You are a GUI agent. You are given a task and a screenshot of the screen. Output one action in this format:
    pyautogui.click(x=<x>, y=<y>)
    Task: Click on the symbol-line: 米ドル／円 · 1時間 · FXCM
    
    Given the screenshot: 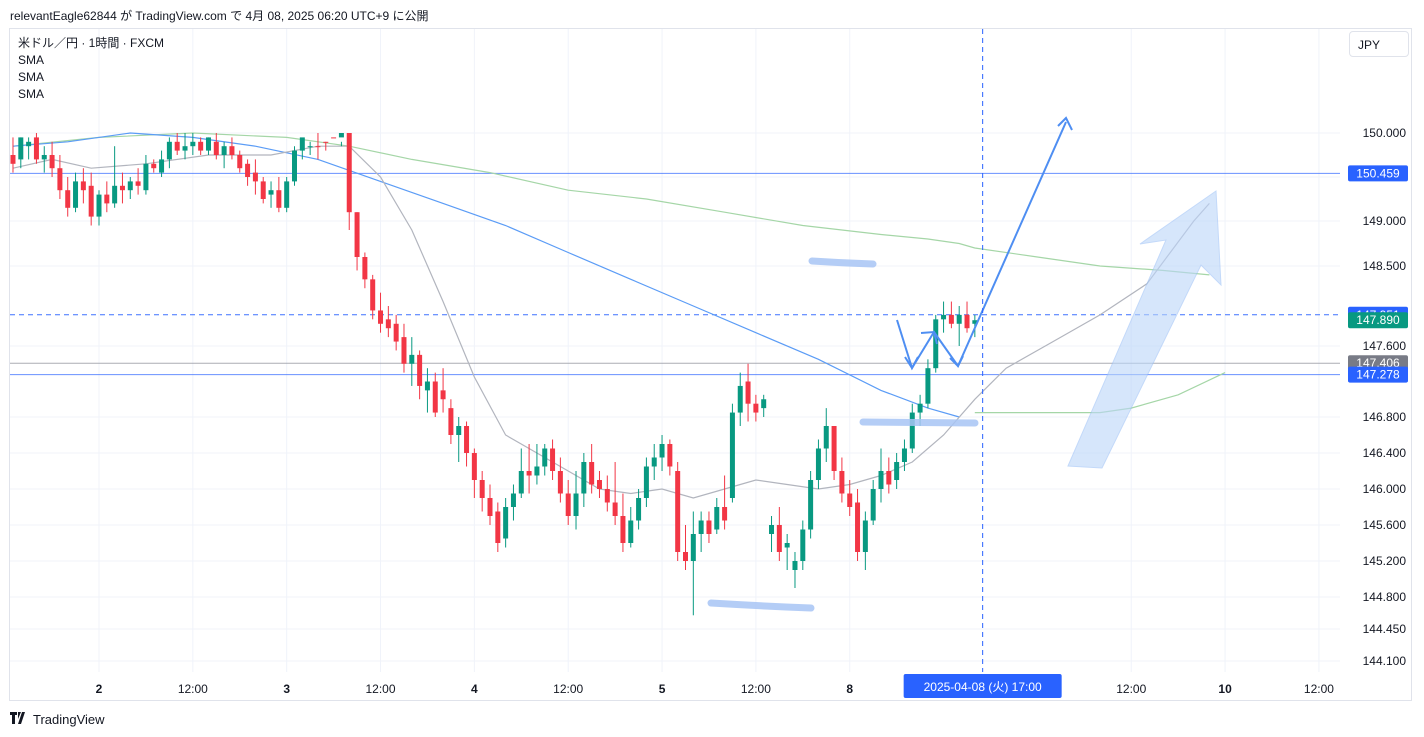 What is the action you would take?
    pyautogui.click(x=91, y=43)
    